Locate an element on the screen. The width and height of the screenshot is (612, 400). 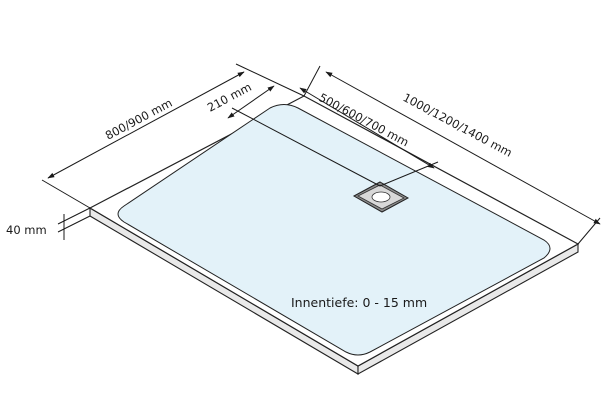
dim-line-width is located at coordinates (146, 125).